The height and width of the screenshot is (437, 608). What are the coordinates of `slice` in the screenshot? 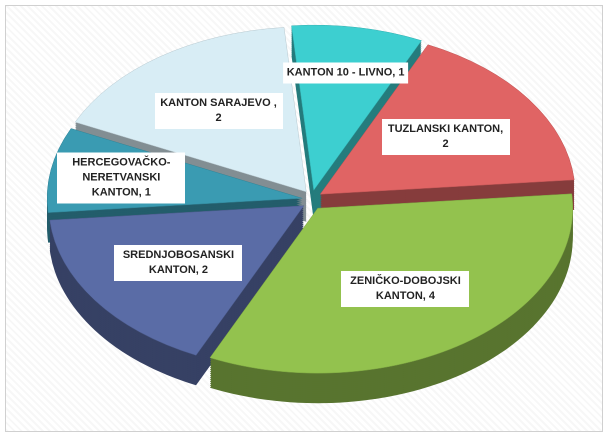 It's located at (356, 122).